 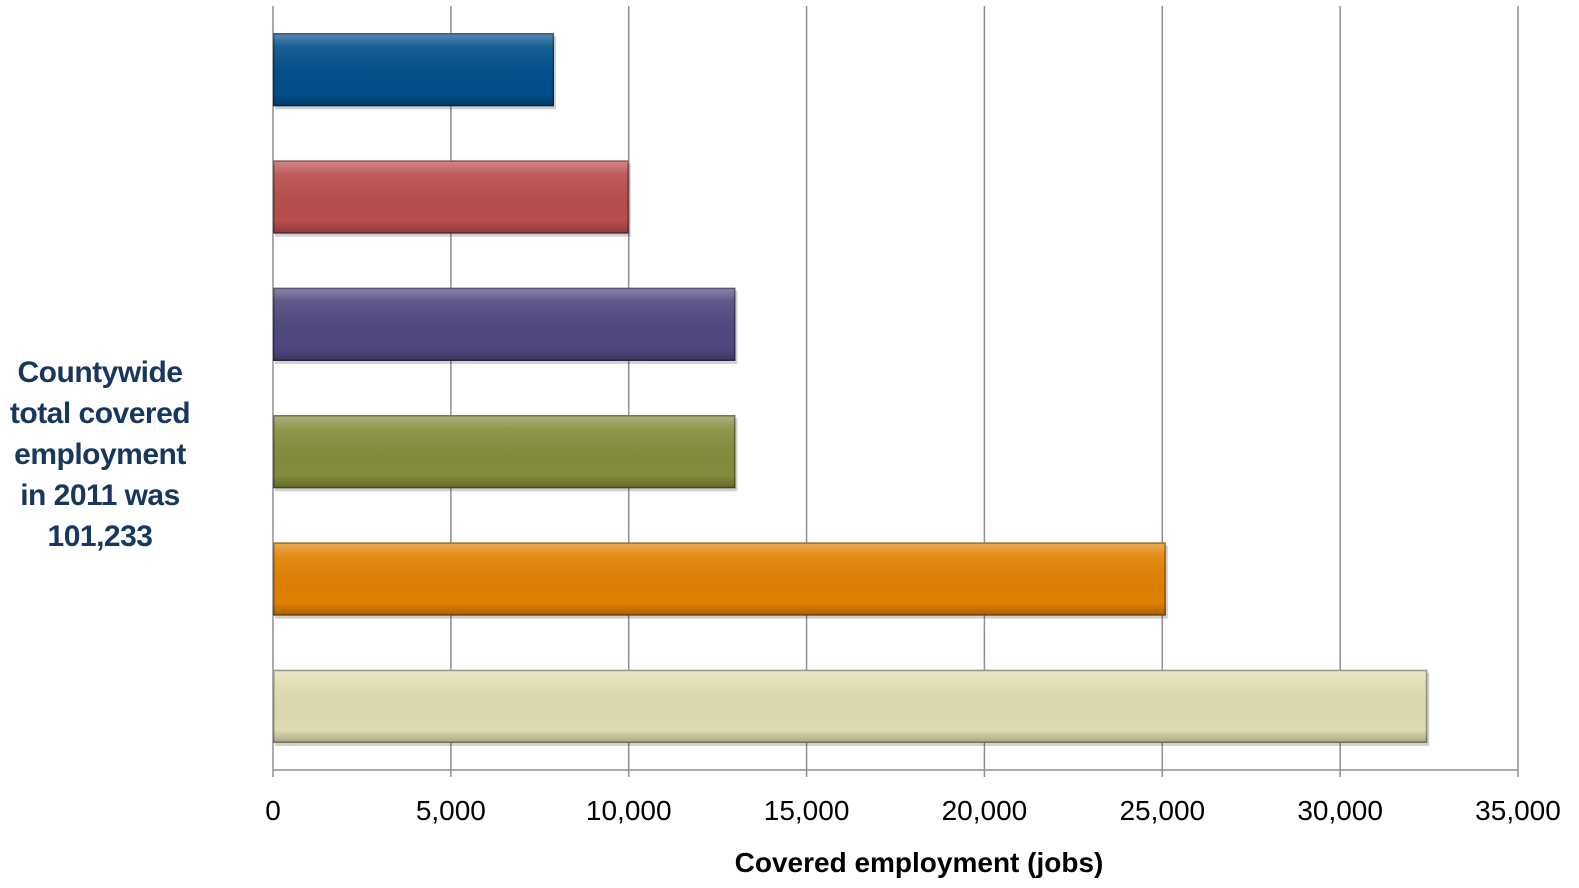 I want to click on note-line: in 2011 was, so click(x=100, y=495).